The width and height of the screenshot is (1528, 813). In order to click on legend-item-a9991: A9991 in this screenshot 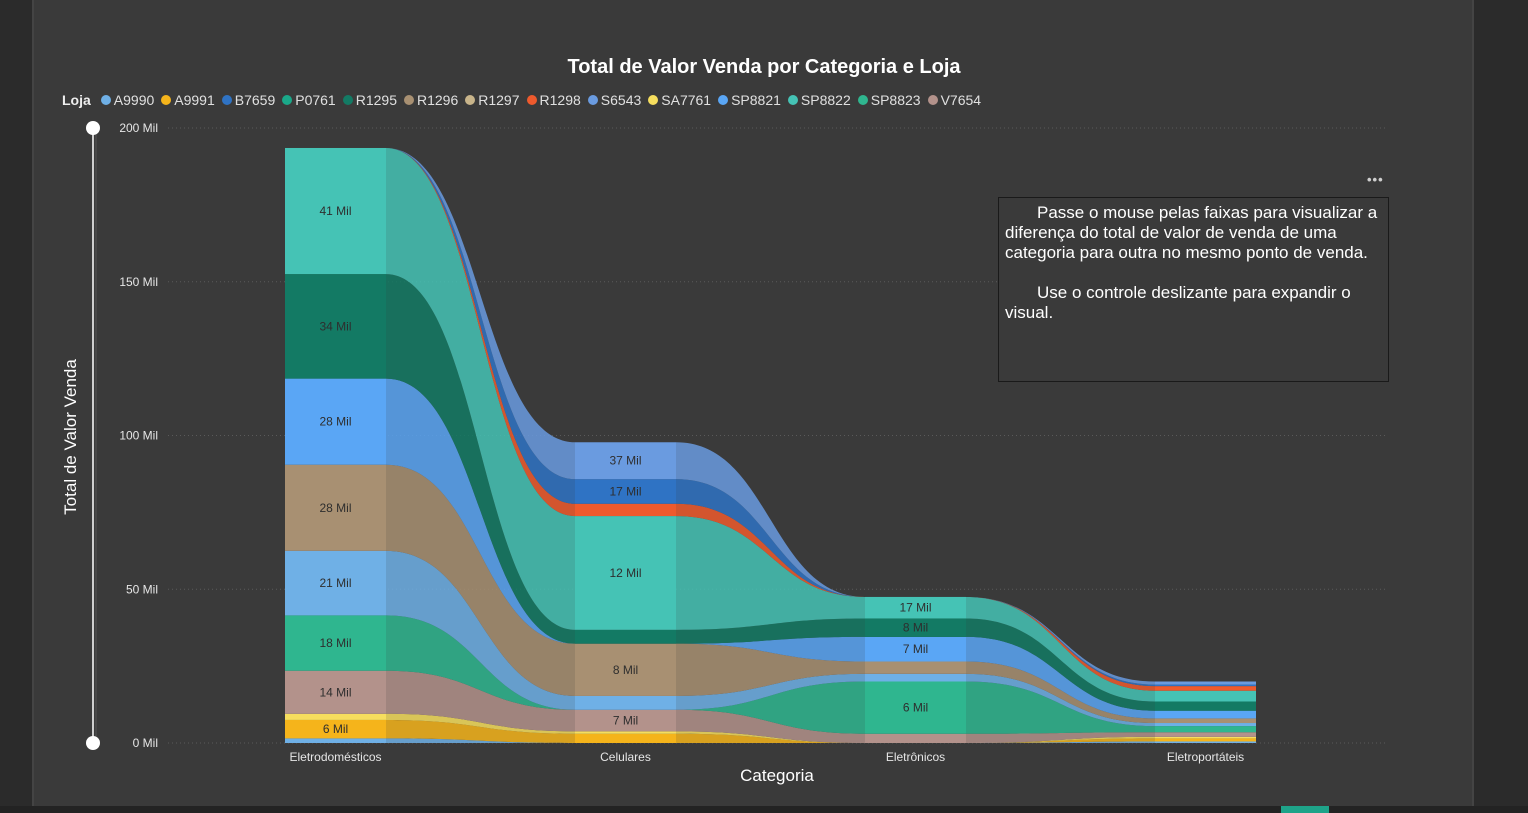, I will do `click(188, 100)`.